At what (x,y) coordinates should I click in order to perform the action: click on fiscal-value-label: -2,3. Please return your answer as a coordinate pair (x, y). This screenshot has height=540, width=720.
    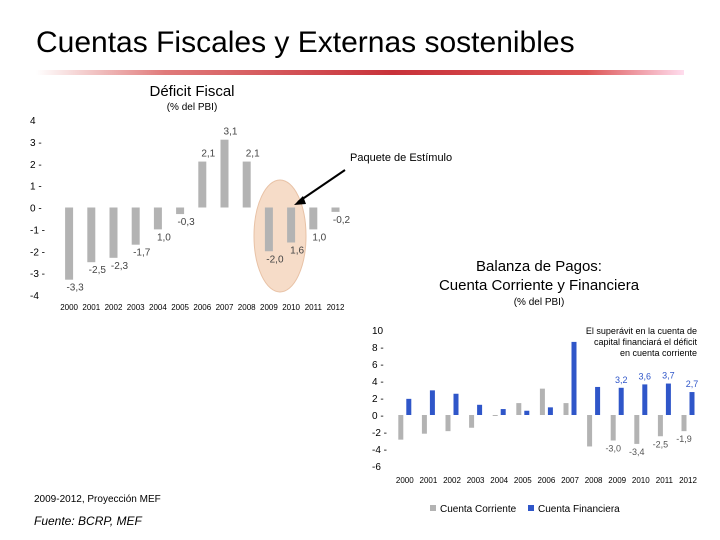
    Looking at the image, I should click on (120, 266).